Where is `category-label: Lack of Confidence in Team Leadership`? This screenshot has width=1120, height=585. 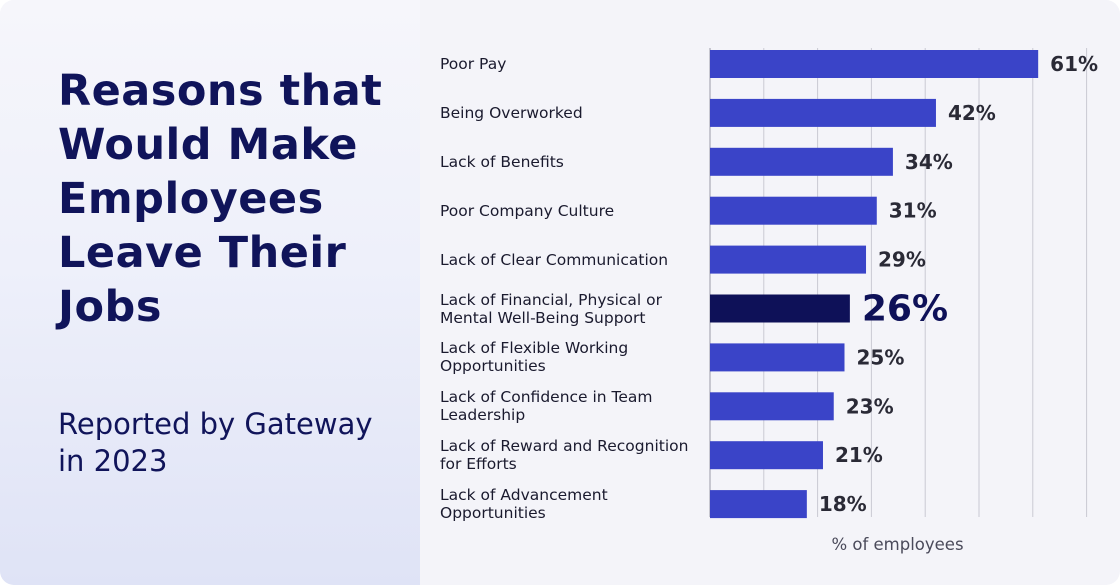 category-label: Lack of Confidence in Team Leadership is located at coordinates (546, 406).